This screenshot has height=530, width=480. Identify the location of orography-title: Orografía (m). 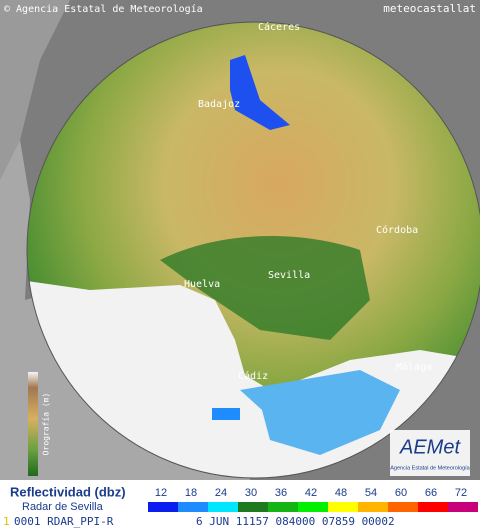
(46, 424).